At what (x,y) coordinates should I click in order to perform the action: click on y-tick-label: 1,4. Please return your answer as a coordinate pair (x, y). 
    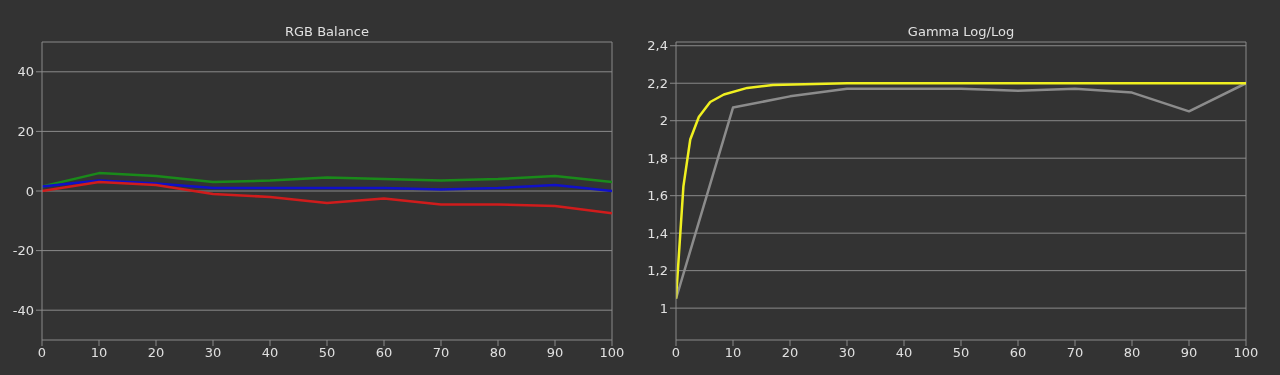
    Looking at the image, I should click on (657, 233).